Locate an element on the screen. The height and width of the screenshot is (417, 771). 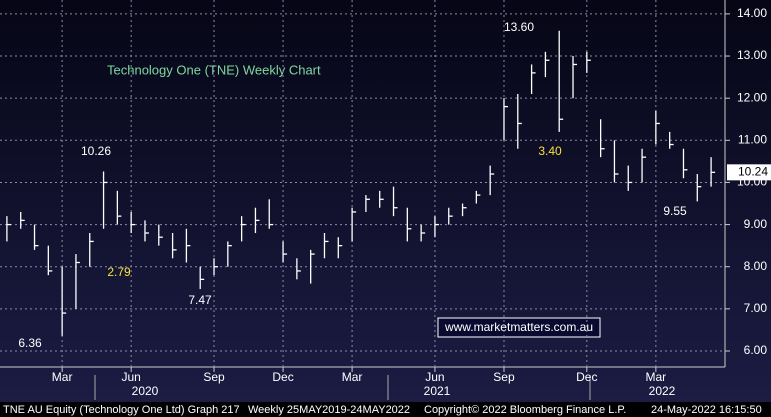
year-label: 2020 is located at coordinates (145, 391).